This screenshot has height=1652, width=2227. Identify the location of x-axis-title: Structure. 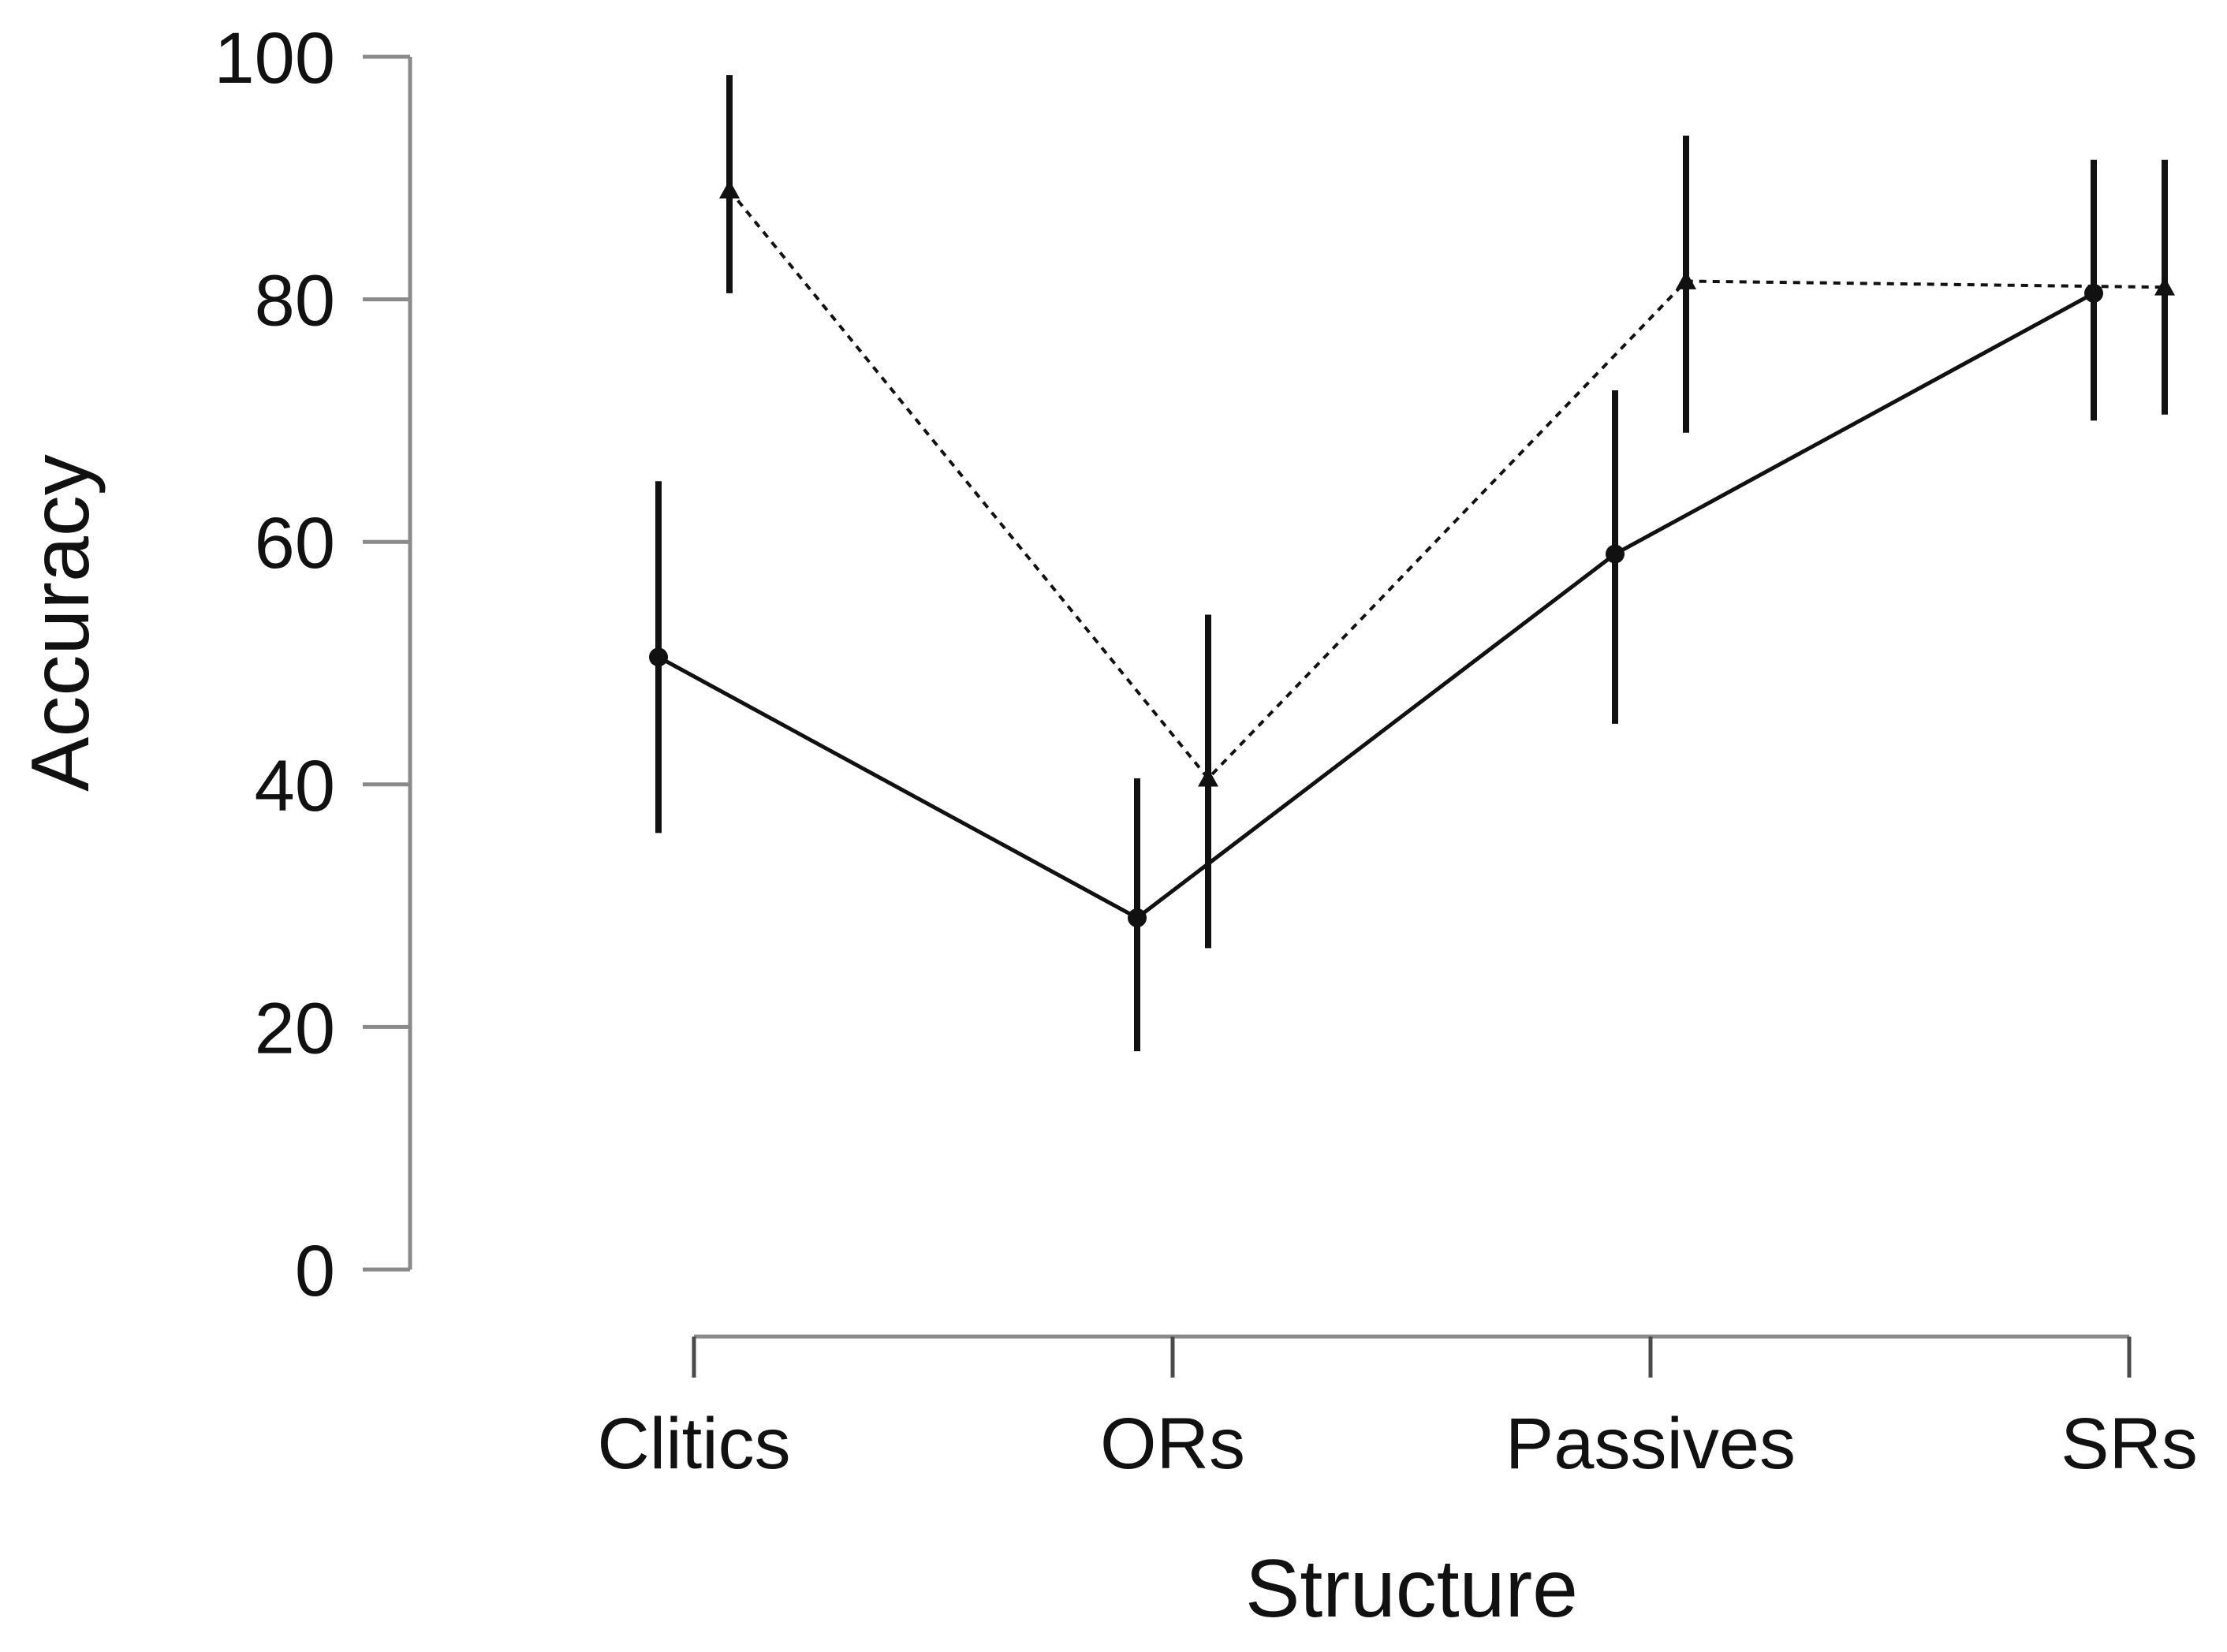
(1411, 1589).